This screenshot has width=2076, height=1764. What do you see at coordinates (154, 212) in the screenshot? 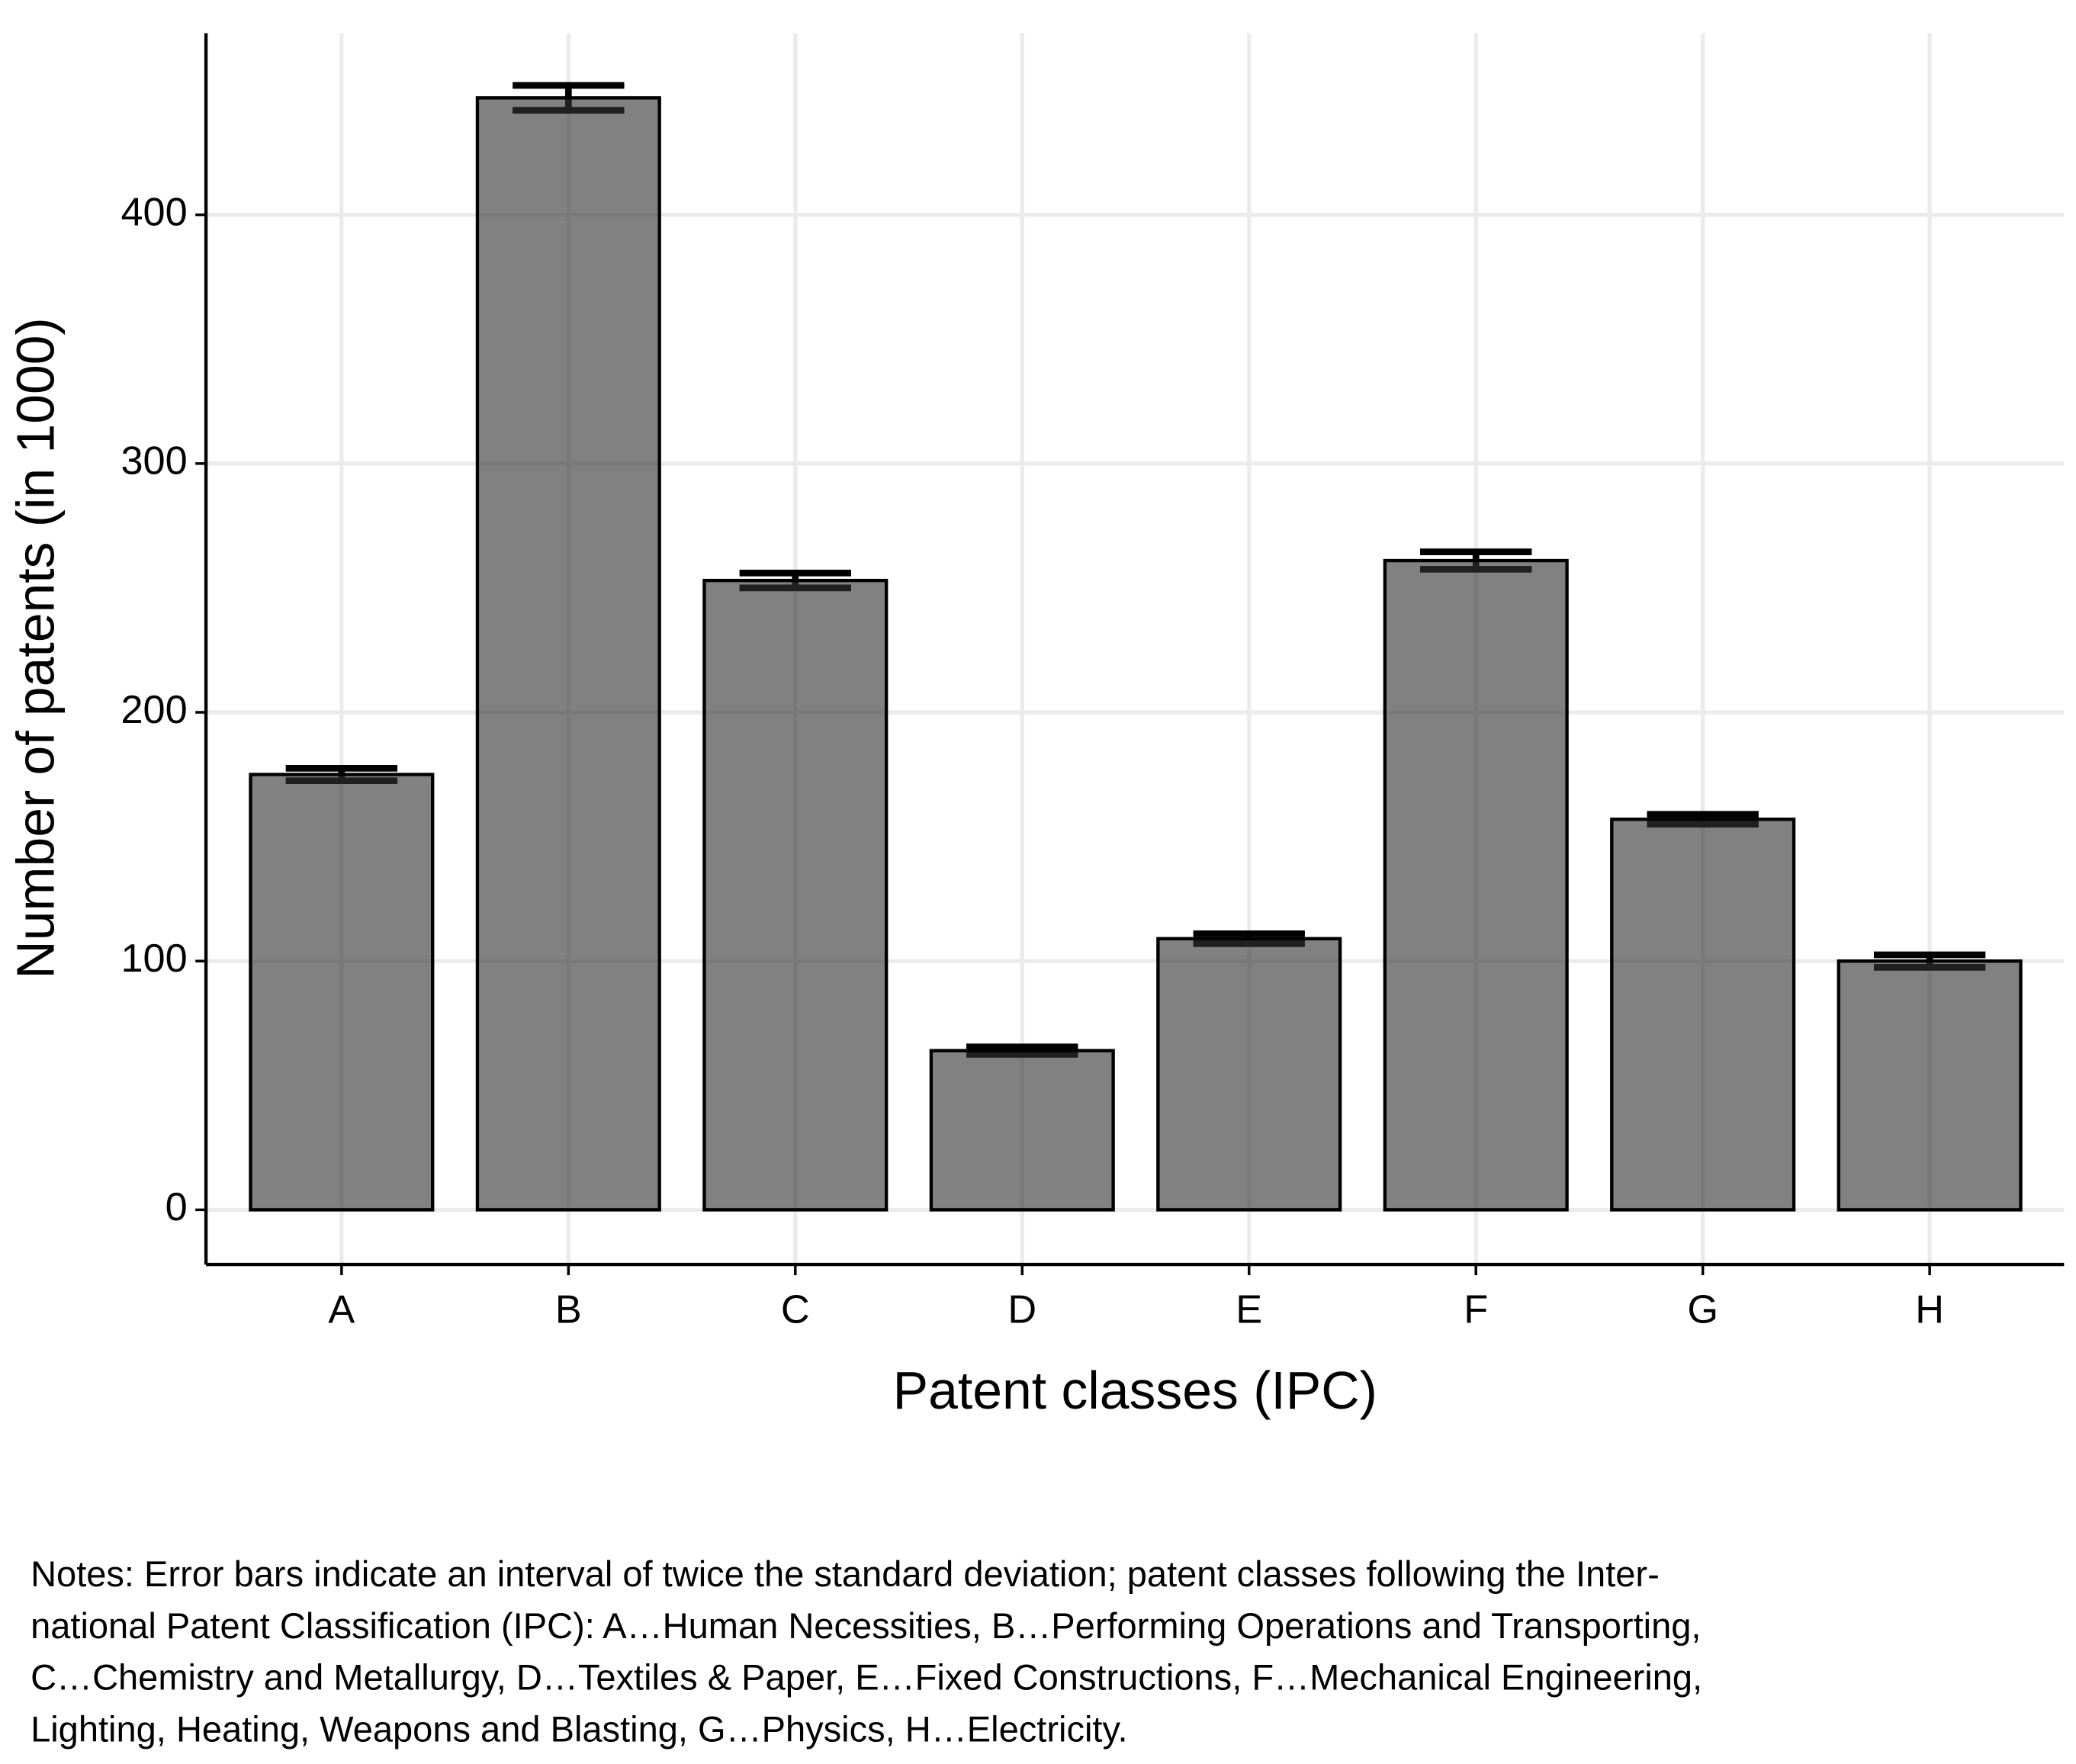
I see `y-tick-label: 400` at bounding box center [154, 212].